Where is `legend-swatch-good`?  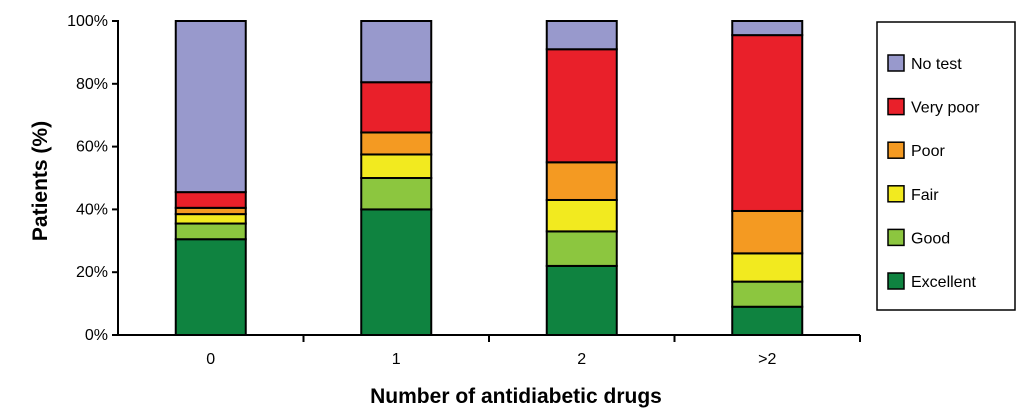 legend-swatch-good is located at coordinates (896, 237).